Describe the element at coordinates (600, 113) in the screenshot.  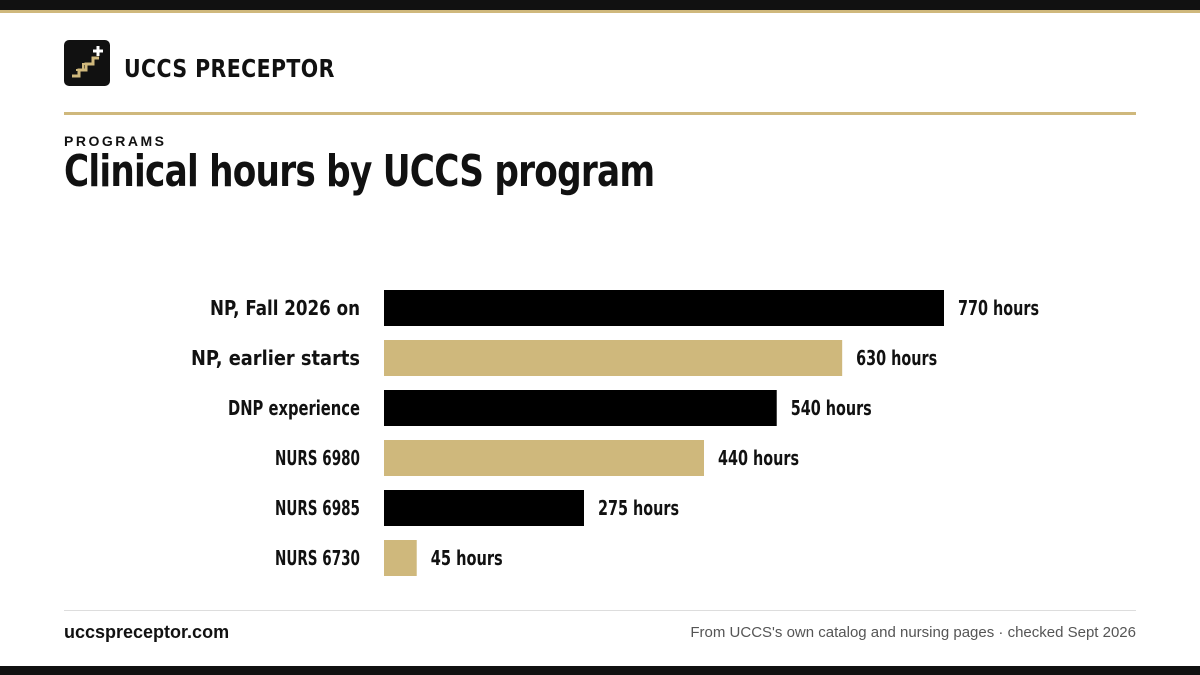
I see `header-divider` at that location.